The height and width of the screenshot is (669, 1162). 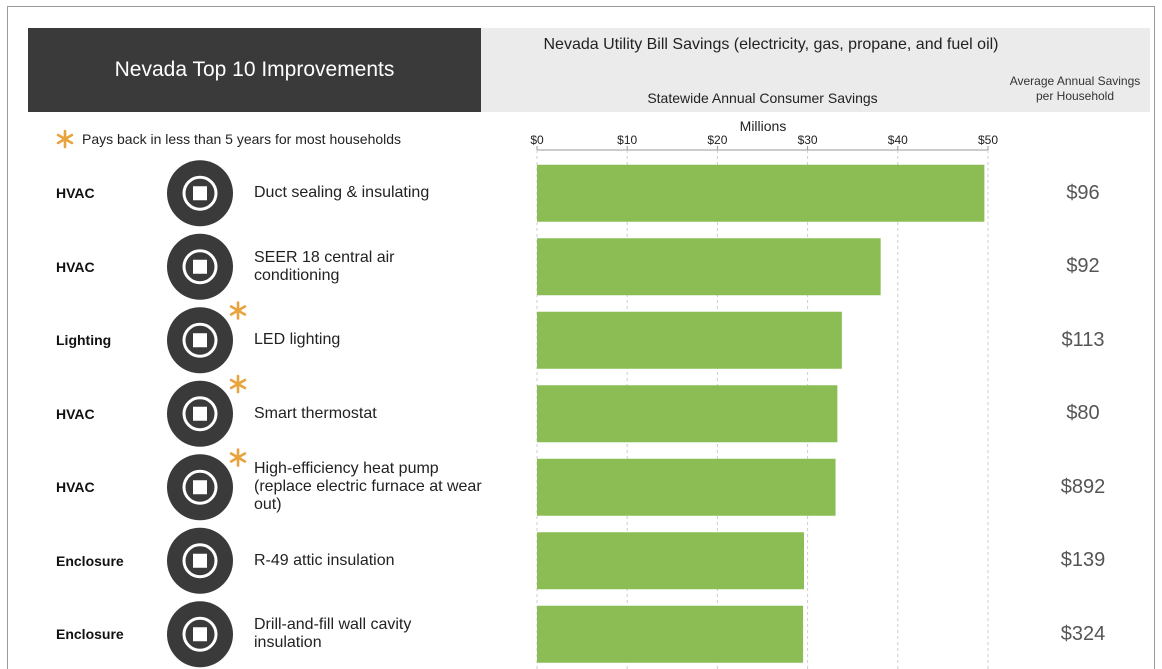 I want to click on row-label: R-49 attic insulation, so click(x=324, y=560).